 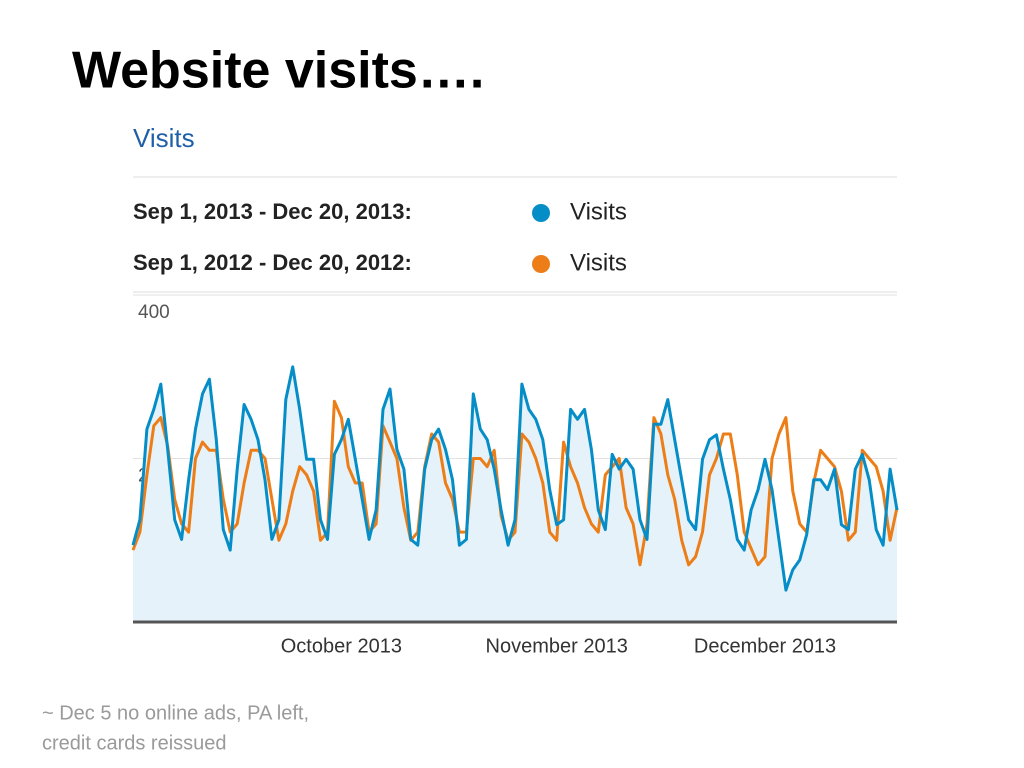 I want to click on annotation: credit cards reissued, so click(x=134, y=743).